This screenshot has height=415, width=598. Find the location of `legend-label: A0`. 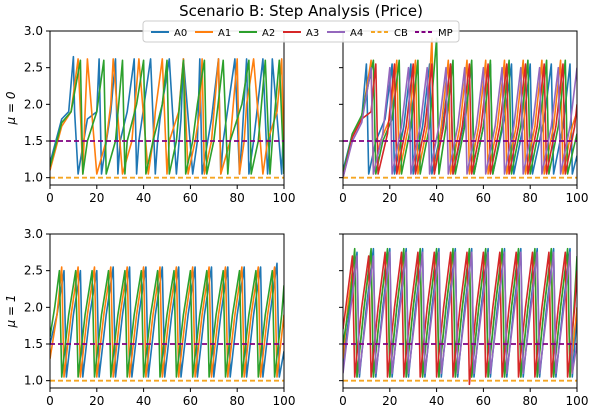

legend-label: A0 is located at coordinates (180, 33).